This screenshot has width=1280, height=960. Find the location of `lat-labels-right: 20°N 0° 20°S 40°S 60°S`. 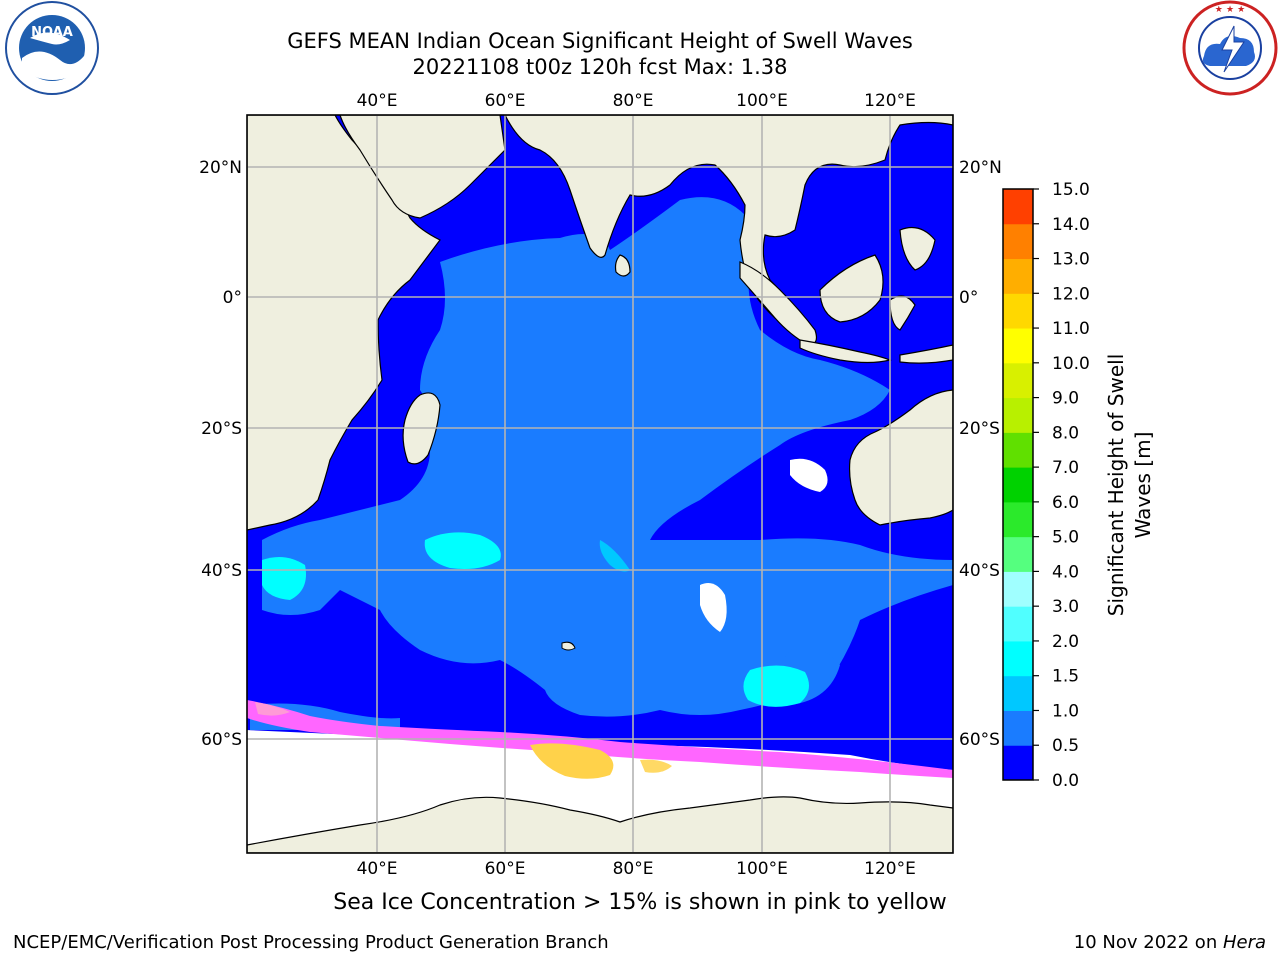

lat-labels-right: 20°N 0° 20°S 40°S 60°S is located at coordinates (980, 454).